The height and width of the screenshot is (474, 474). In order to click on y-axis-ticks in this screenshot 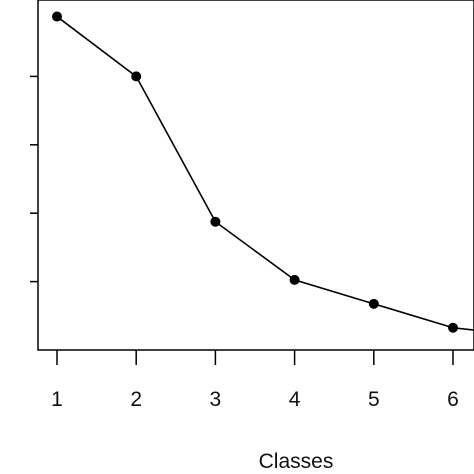, I will do `click(34, 179)`.